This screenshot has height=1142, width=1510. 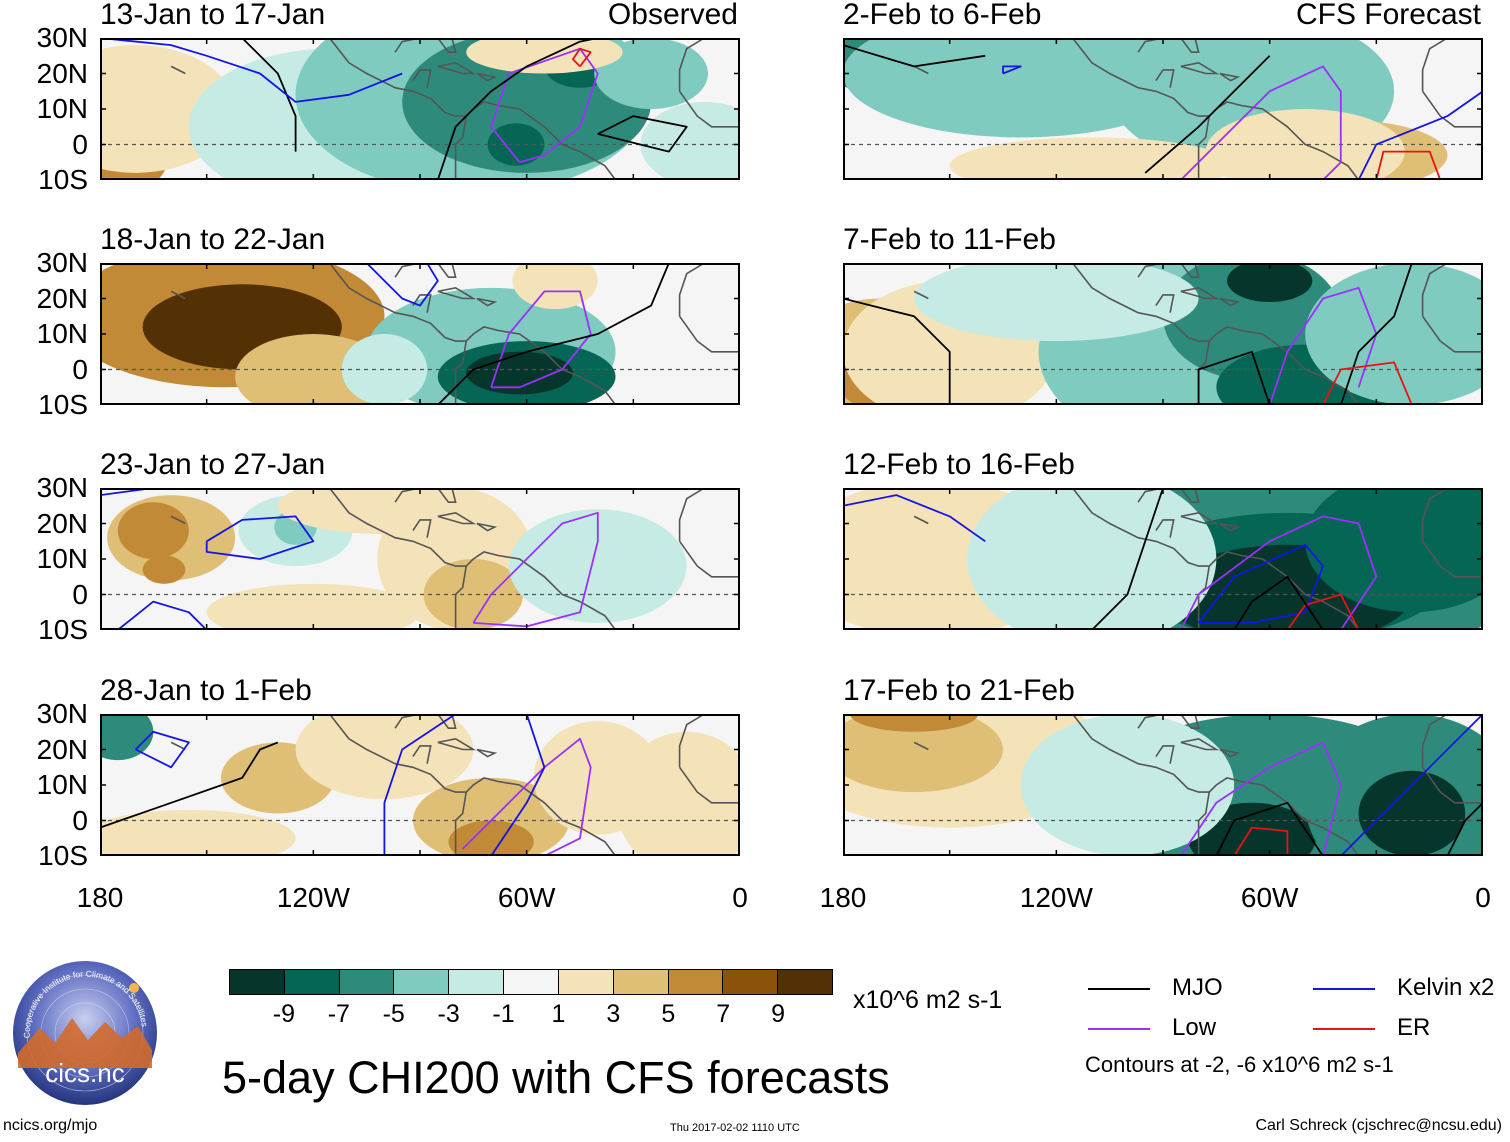 What do you see at coordinates (928, 1000) in the screenshot?
I see `colorbar-units: x10^6 m2 s-1` at bounding box center [928, 1000].